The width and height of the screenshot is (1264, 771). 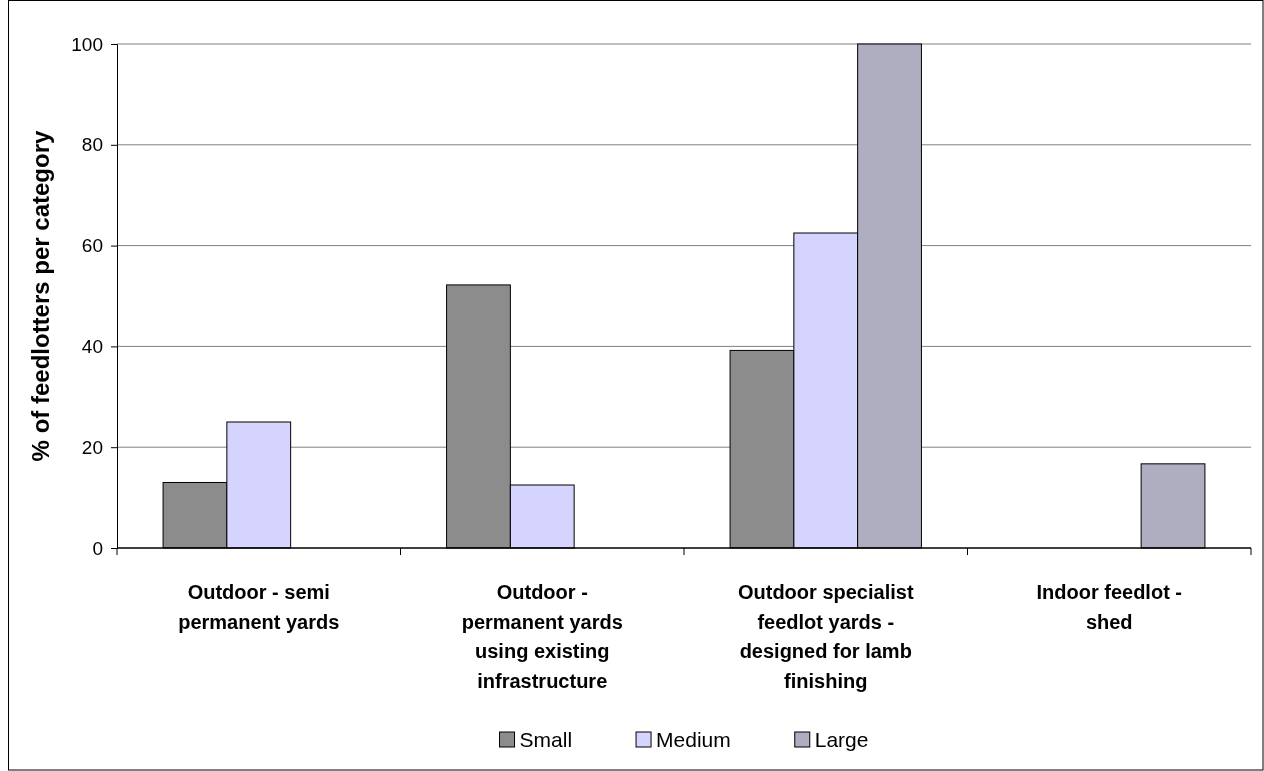 What do you see at coordinates (546, 739) in the screenshot?
I see `legend-label: Small` at bounding box center [546, 739].